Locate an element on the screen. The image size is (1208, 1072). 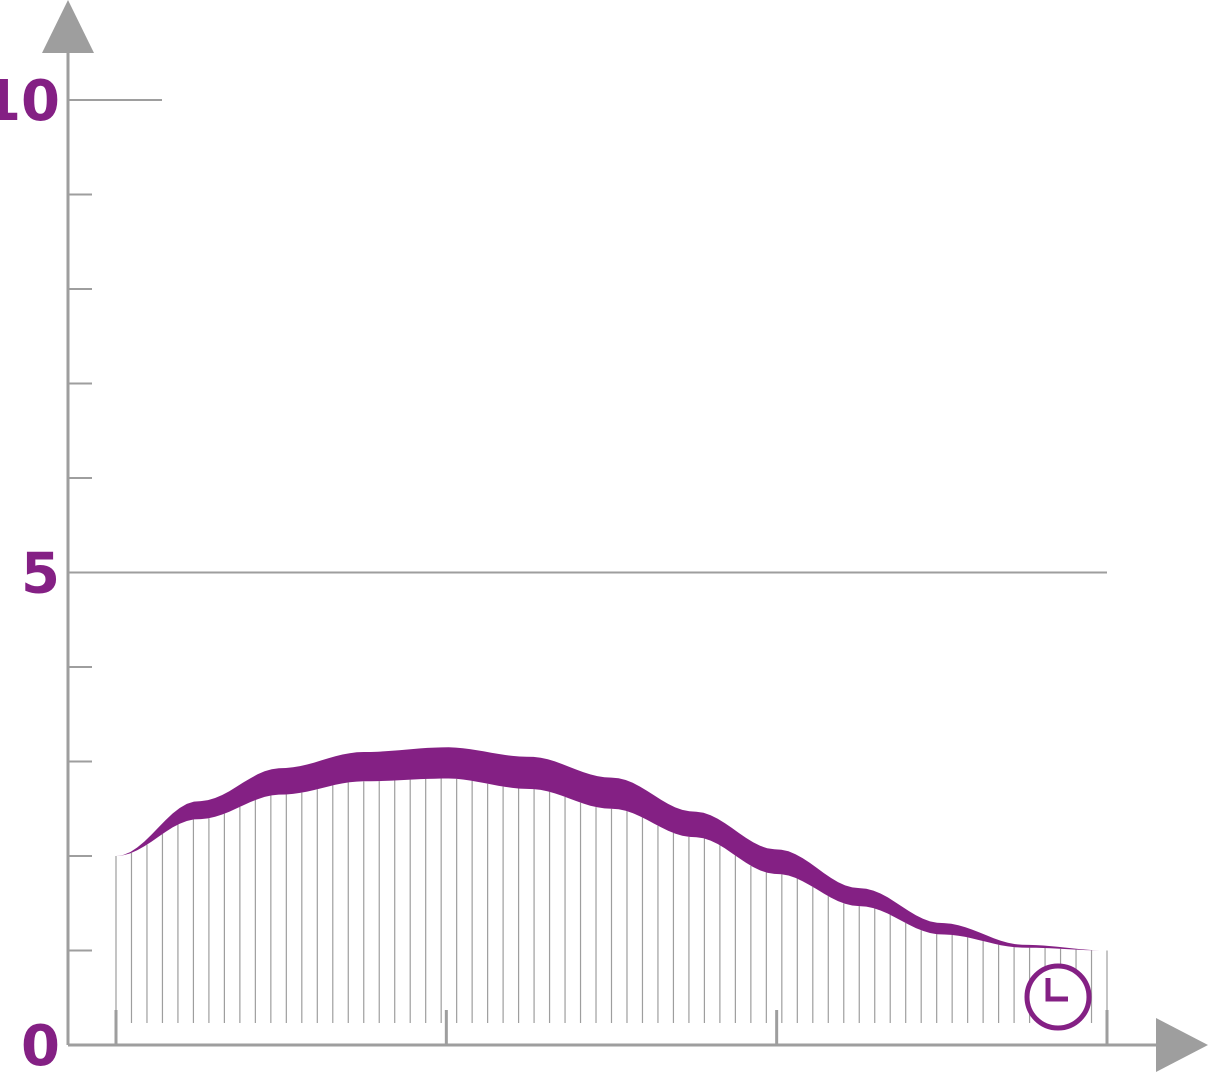
x-axis-arrow is located at coordinates (1182, 1045).